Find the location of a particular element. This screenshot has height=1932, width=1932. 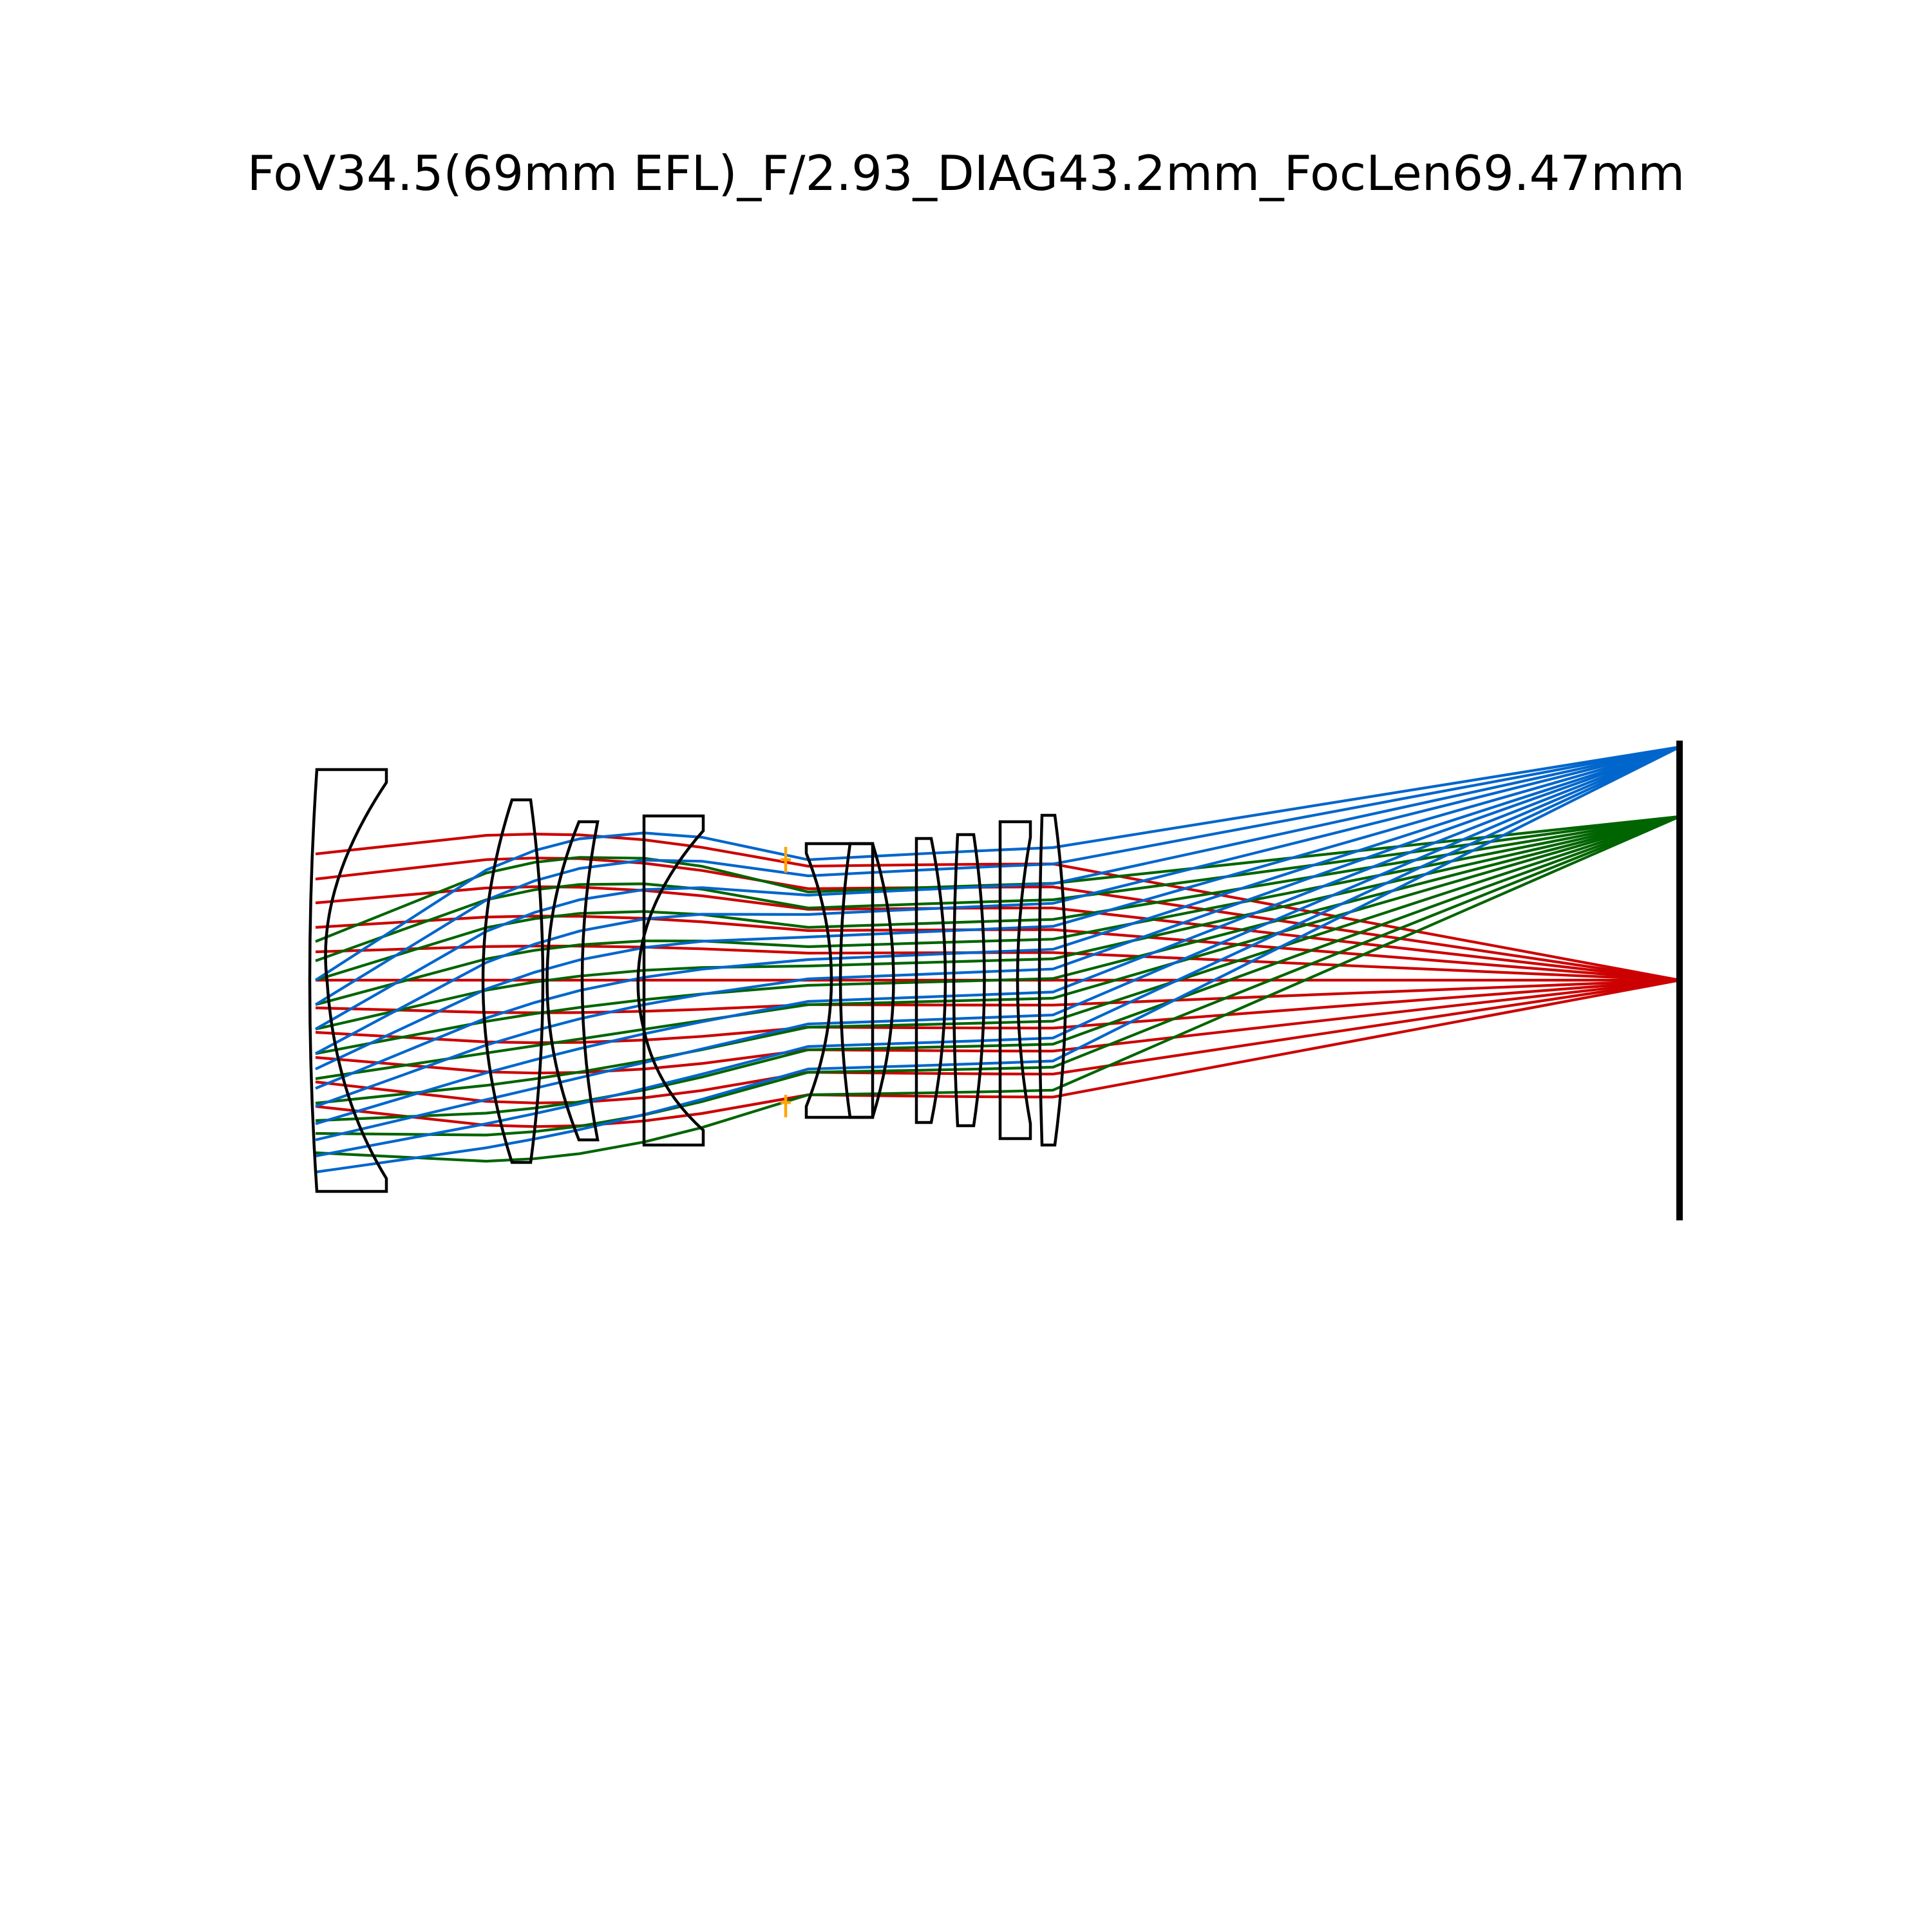

lens-elements is located at coordinates (688, 980).